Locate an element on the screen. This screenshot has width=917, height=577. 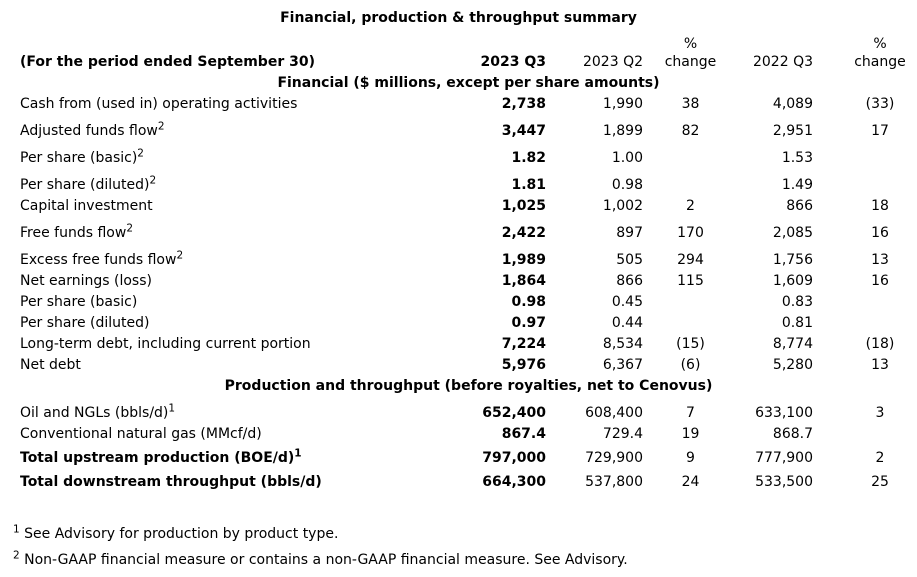
cell-value: 0.83 is located at coordinates (797, 302).